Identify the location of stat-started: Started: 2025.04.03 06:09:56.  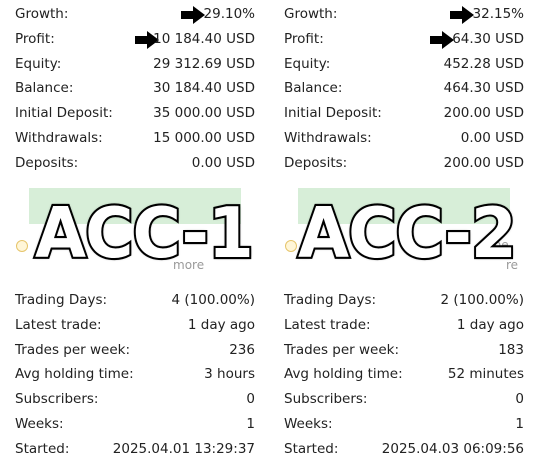
(404, 449).